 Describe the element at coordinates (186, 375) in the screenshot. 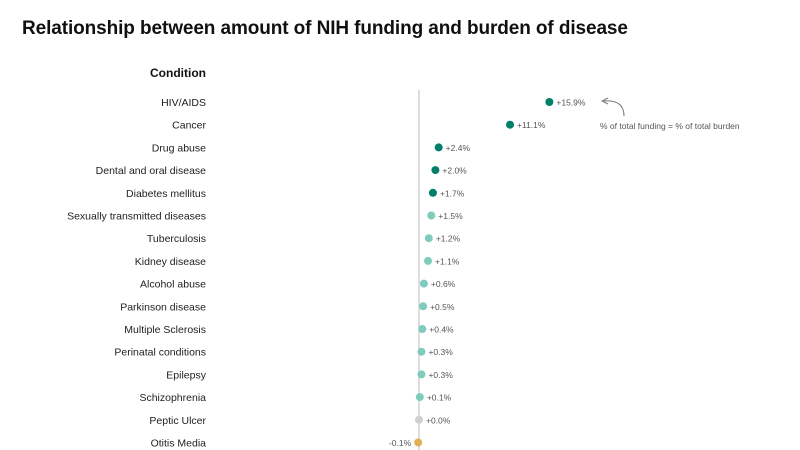

I see `category-label: Epilepsy` at that location.